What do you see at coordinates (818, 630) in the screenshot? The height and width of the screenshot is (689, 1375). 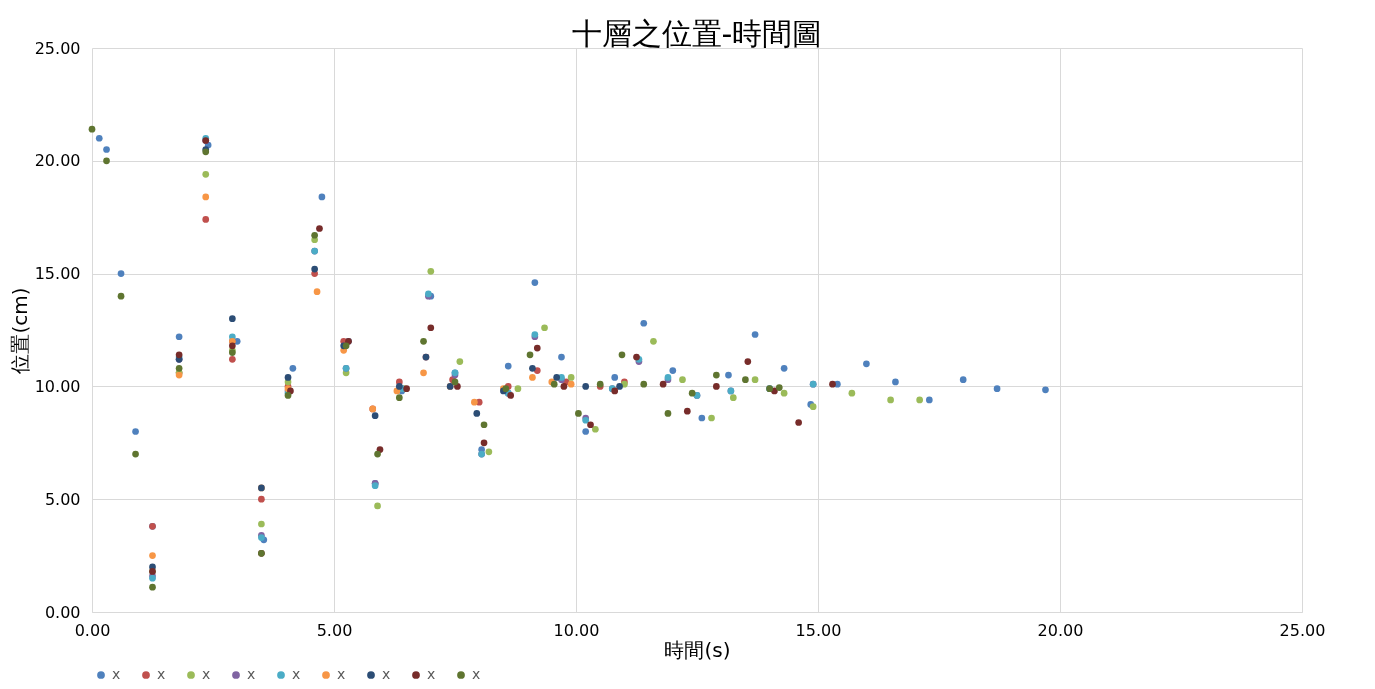 I see `x-tick-label: 15.00` at bounding box center [818, 630].